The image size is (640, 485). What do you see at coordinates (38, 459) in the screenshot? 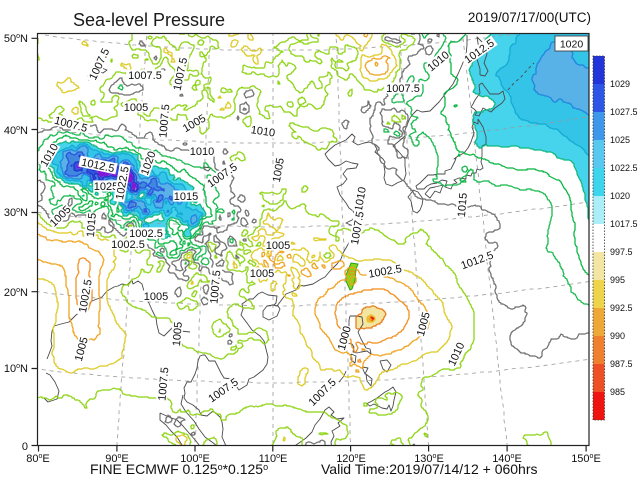
I see `svg-text: 80oE` at bounding box center [38, 459].